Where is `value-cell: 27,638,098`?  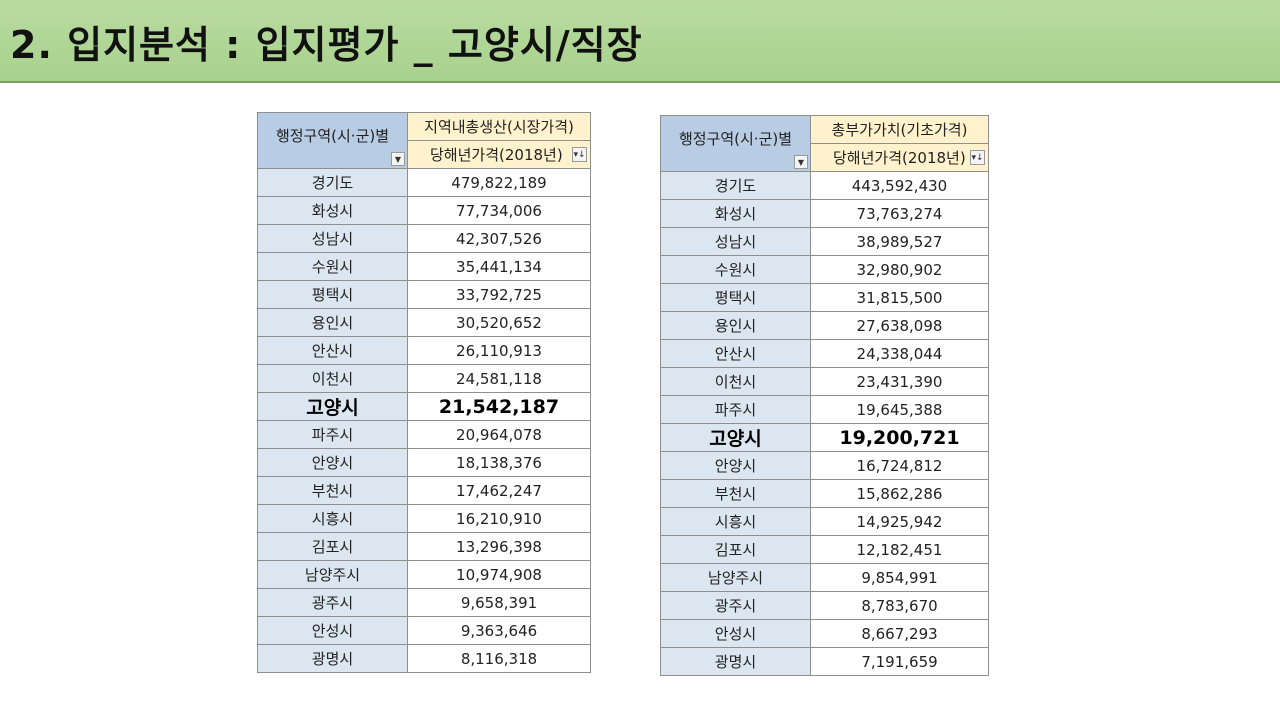
value-cell: 27,638,098 is located at coordinates (899, 325).